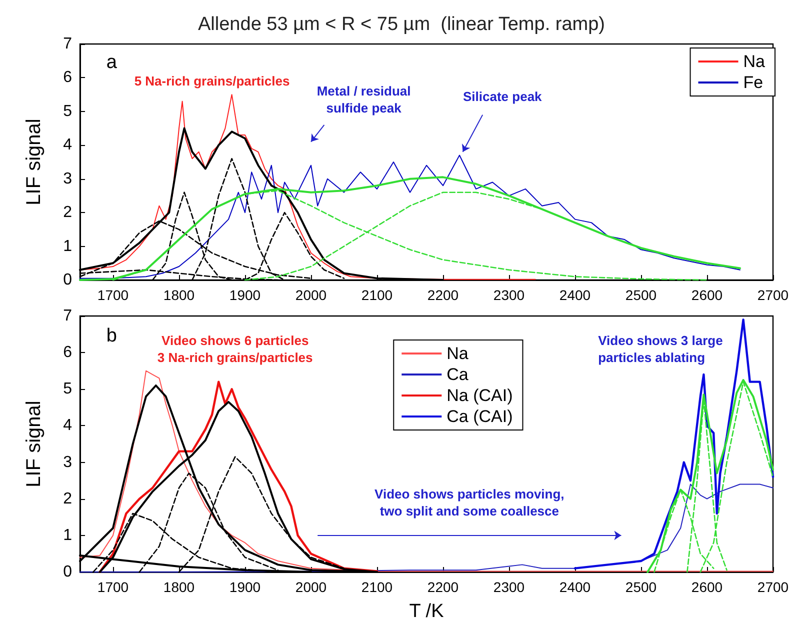 This screenshot has height=637, width=803. I want to click on legend-label: Ca (CAI), so click(479, 416).